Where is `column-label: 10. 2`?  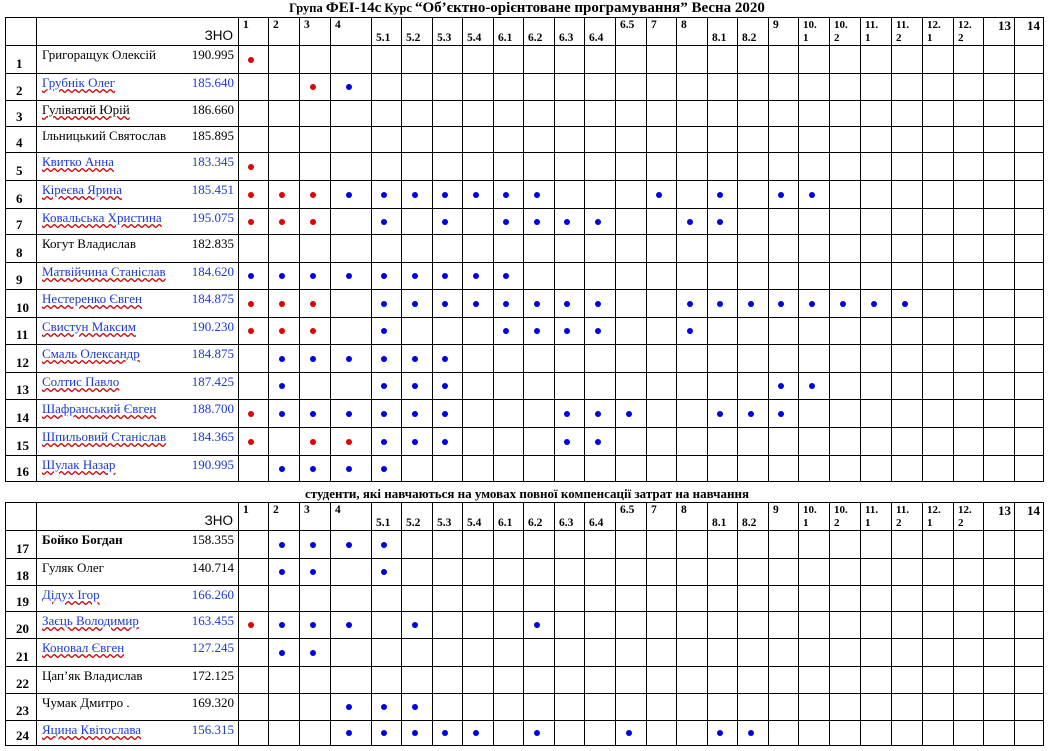
column-label: 10. 2 is located at coordinates (841, 31).